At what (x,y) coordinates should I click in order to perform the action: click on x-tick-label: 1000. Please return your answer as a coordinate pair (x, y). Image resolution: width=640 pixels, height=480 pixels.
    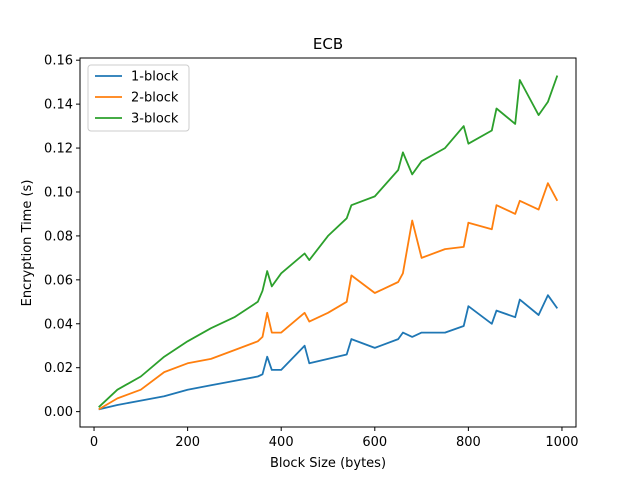
    Looking at the image, I should click on (561, 442).